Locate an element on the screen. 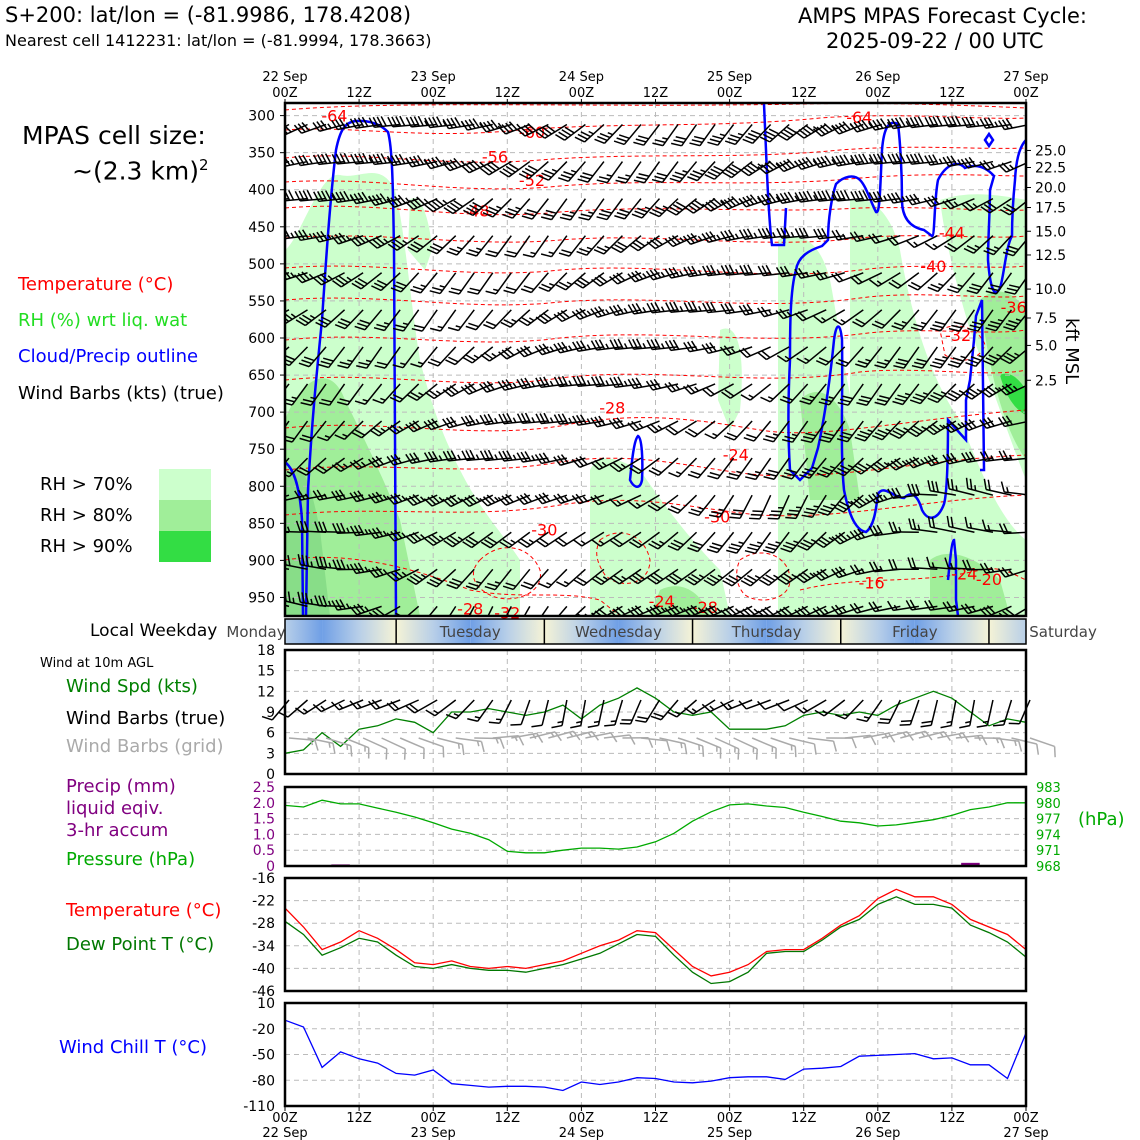  pressure-tick-label: 350 is located at coordinates (261, 154).